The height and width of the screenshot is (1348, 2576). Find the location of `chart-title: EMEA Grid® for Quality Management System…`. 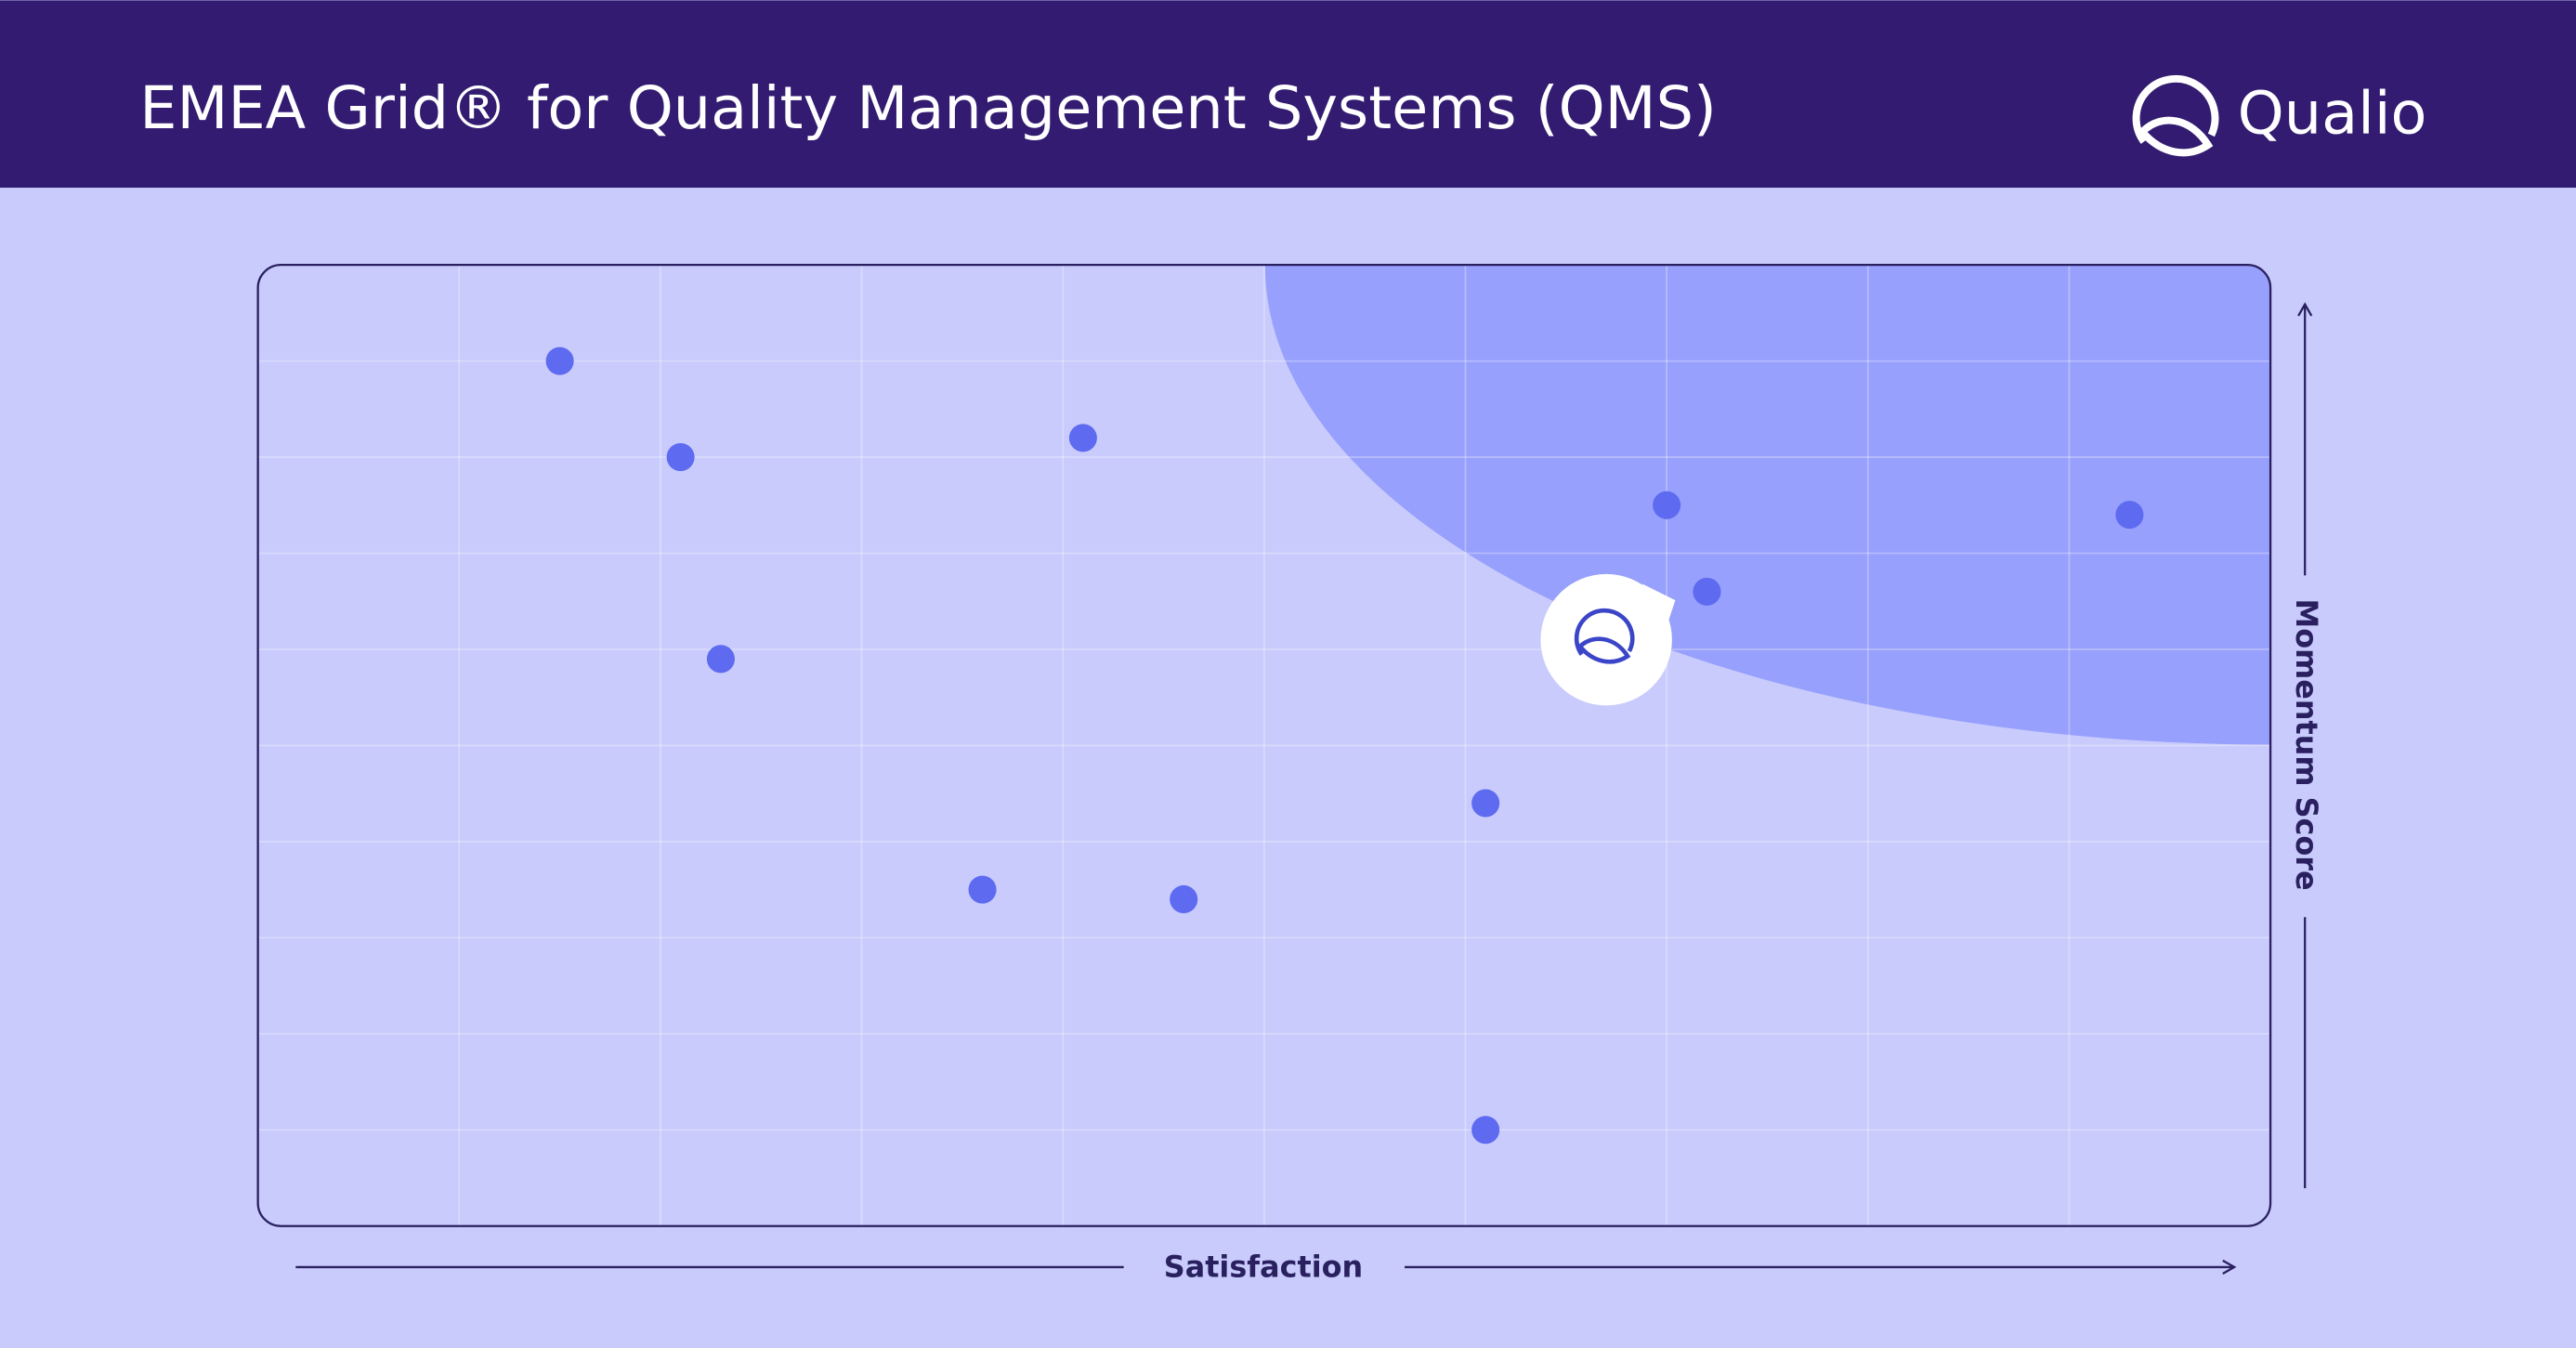

chart-title: EMEA Grid® for Quality Management System… is located at coordinates (928, 108).